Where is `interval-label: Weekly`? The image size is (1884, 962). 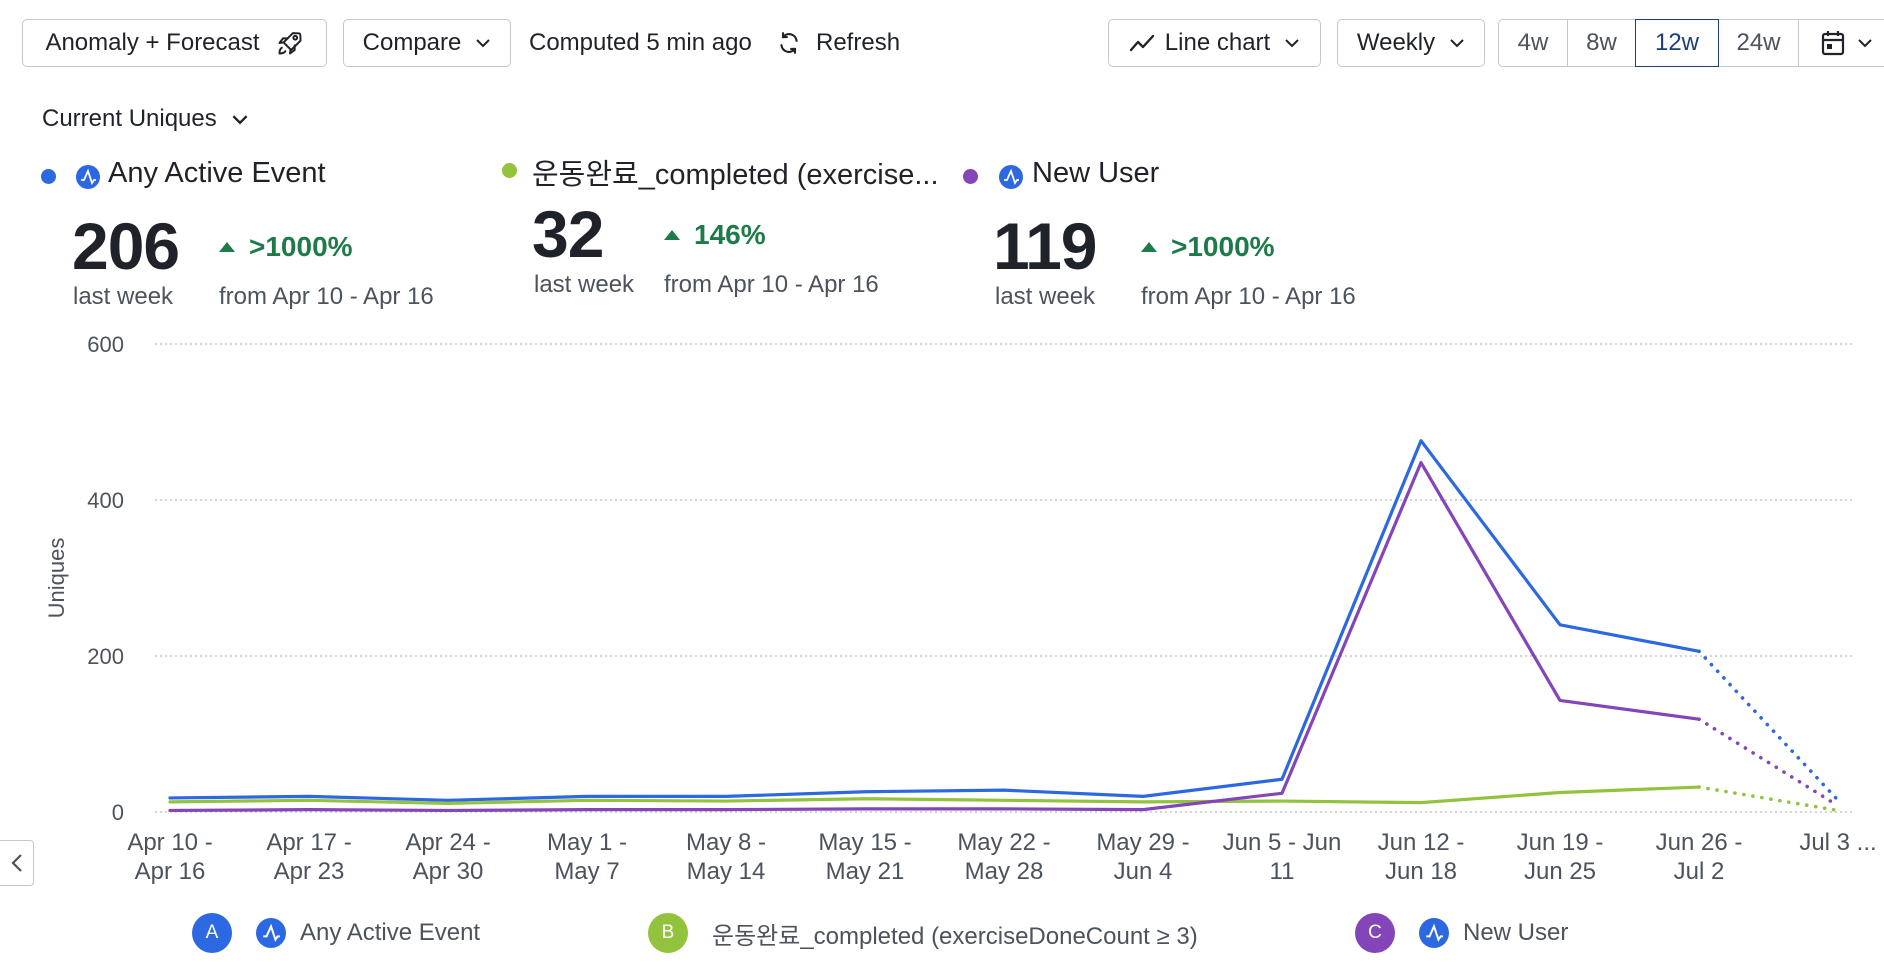 interval-label: Weekly is located at coordinates (1396, 42).